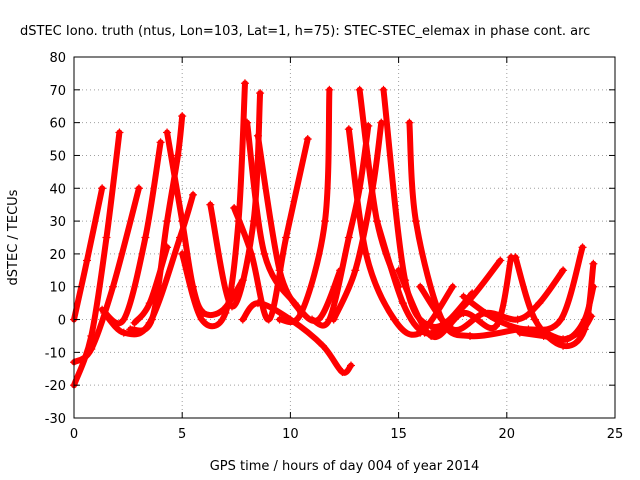 The image size is (640, 480). What do you see at coordinates (57, 222) in the screenshot?
I see `y-tick-label: 30` at bounding box center [57, 222].